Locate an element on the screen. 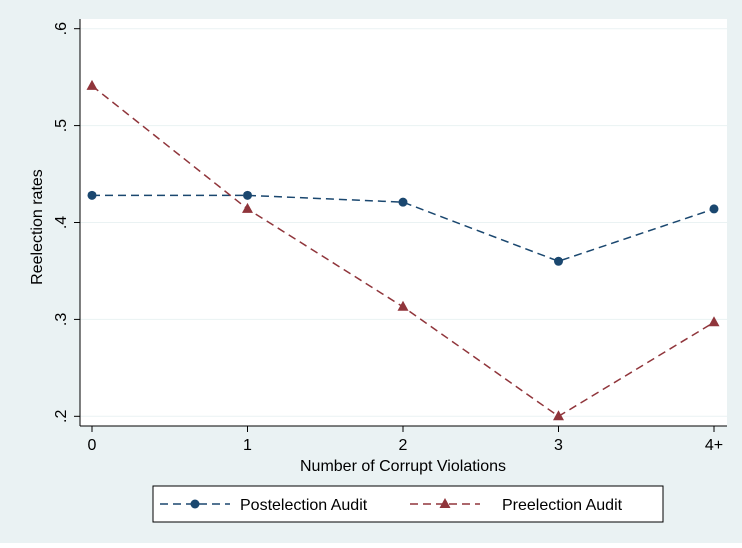 This screenshot has width=742, height=548. legend-label-preelection: Preelection Audit is located at coordinates (562, 505).